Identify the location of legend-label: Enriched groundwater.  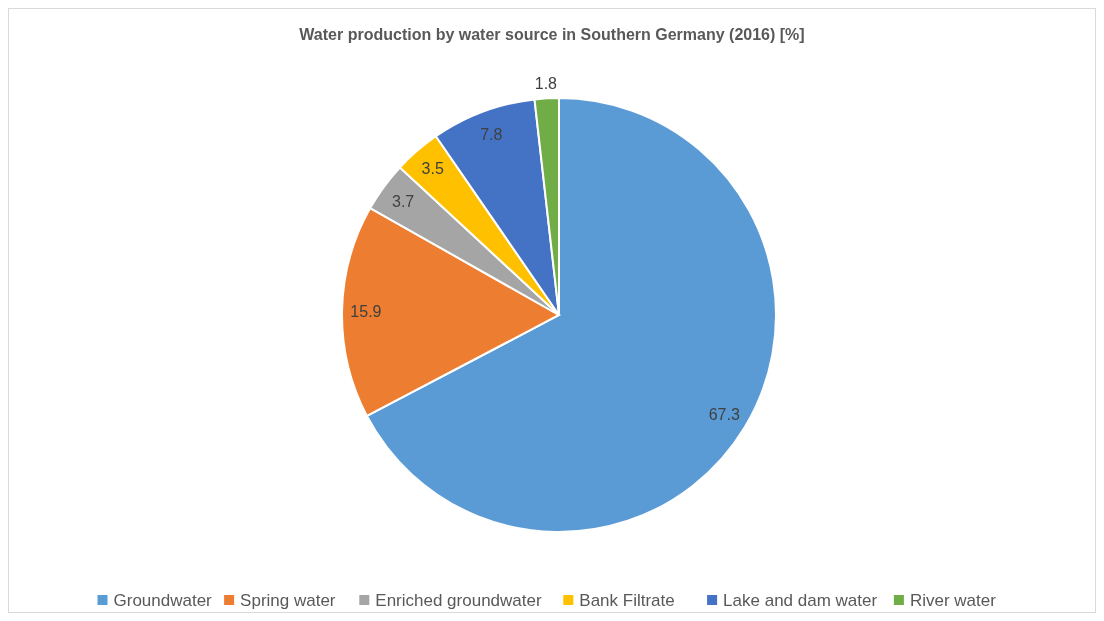
(458, 600).